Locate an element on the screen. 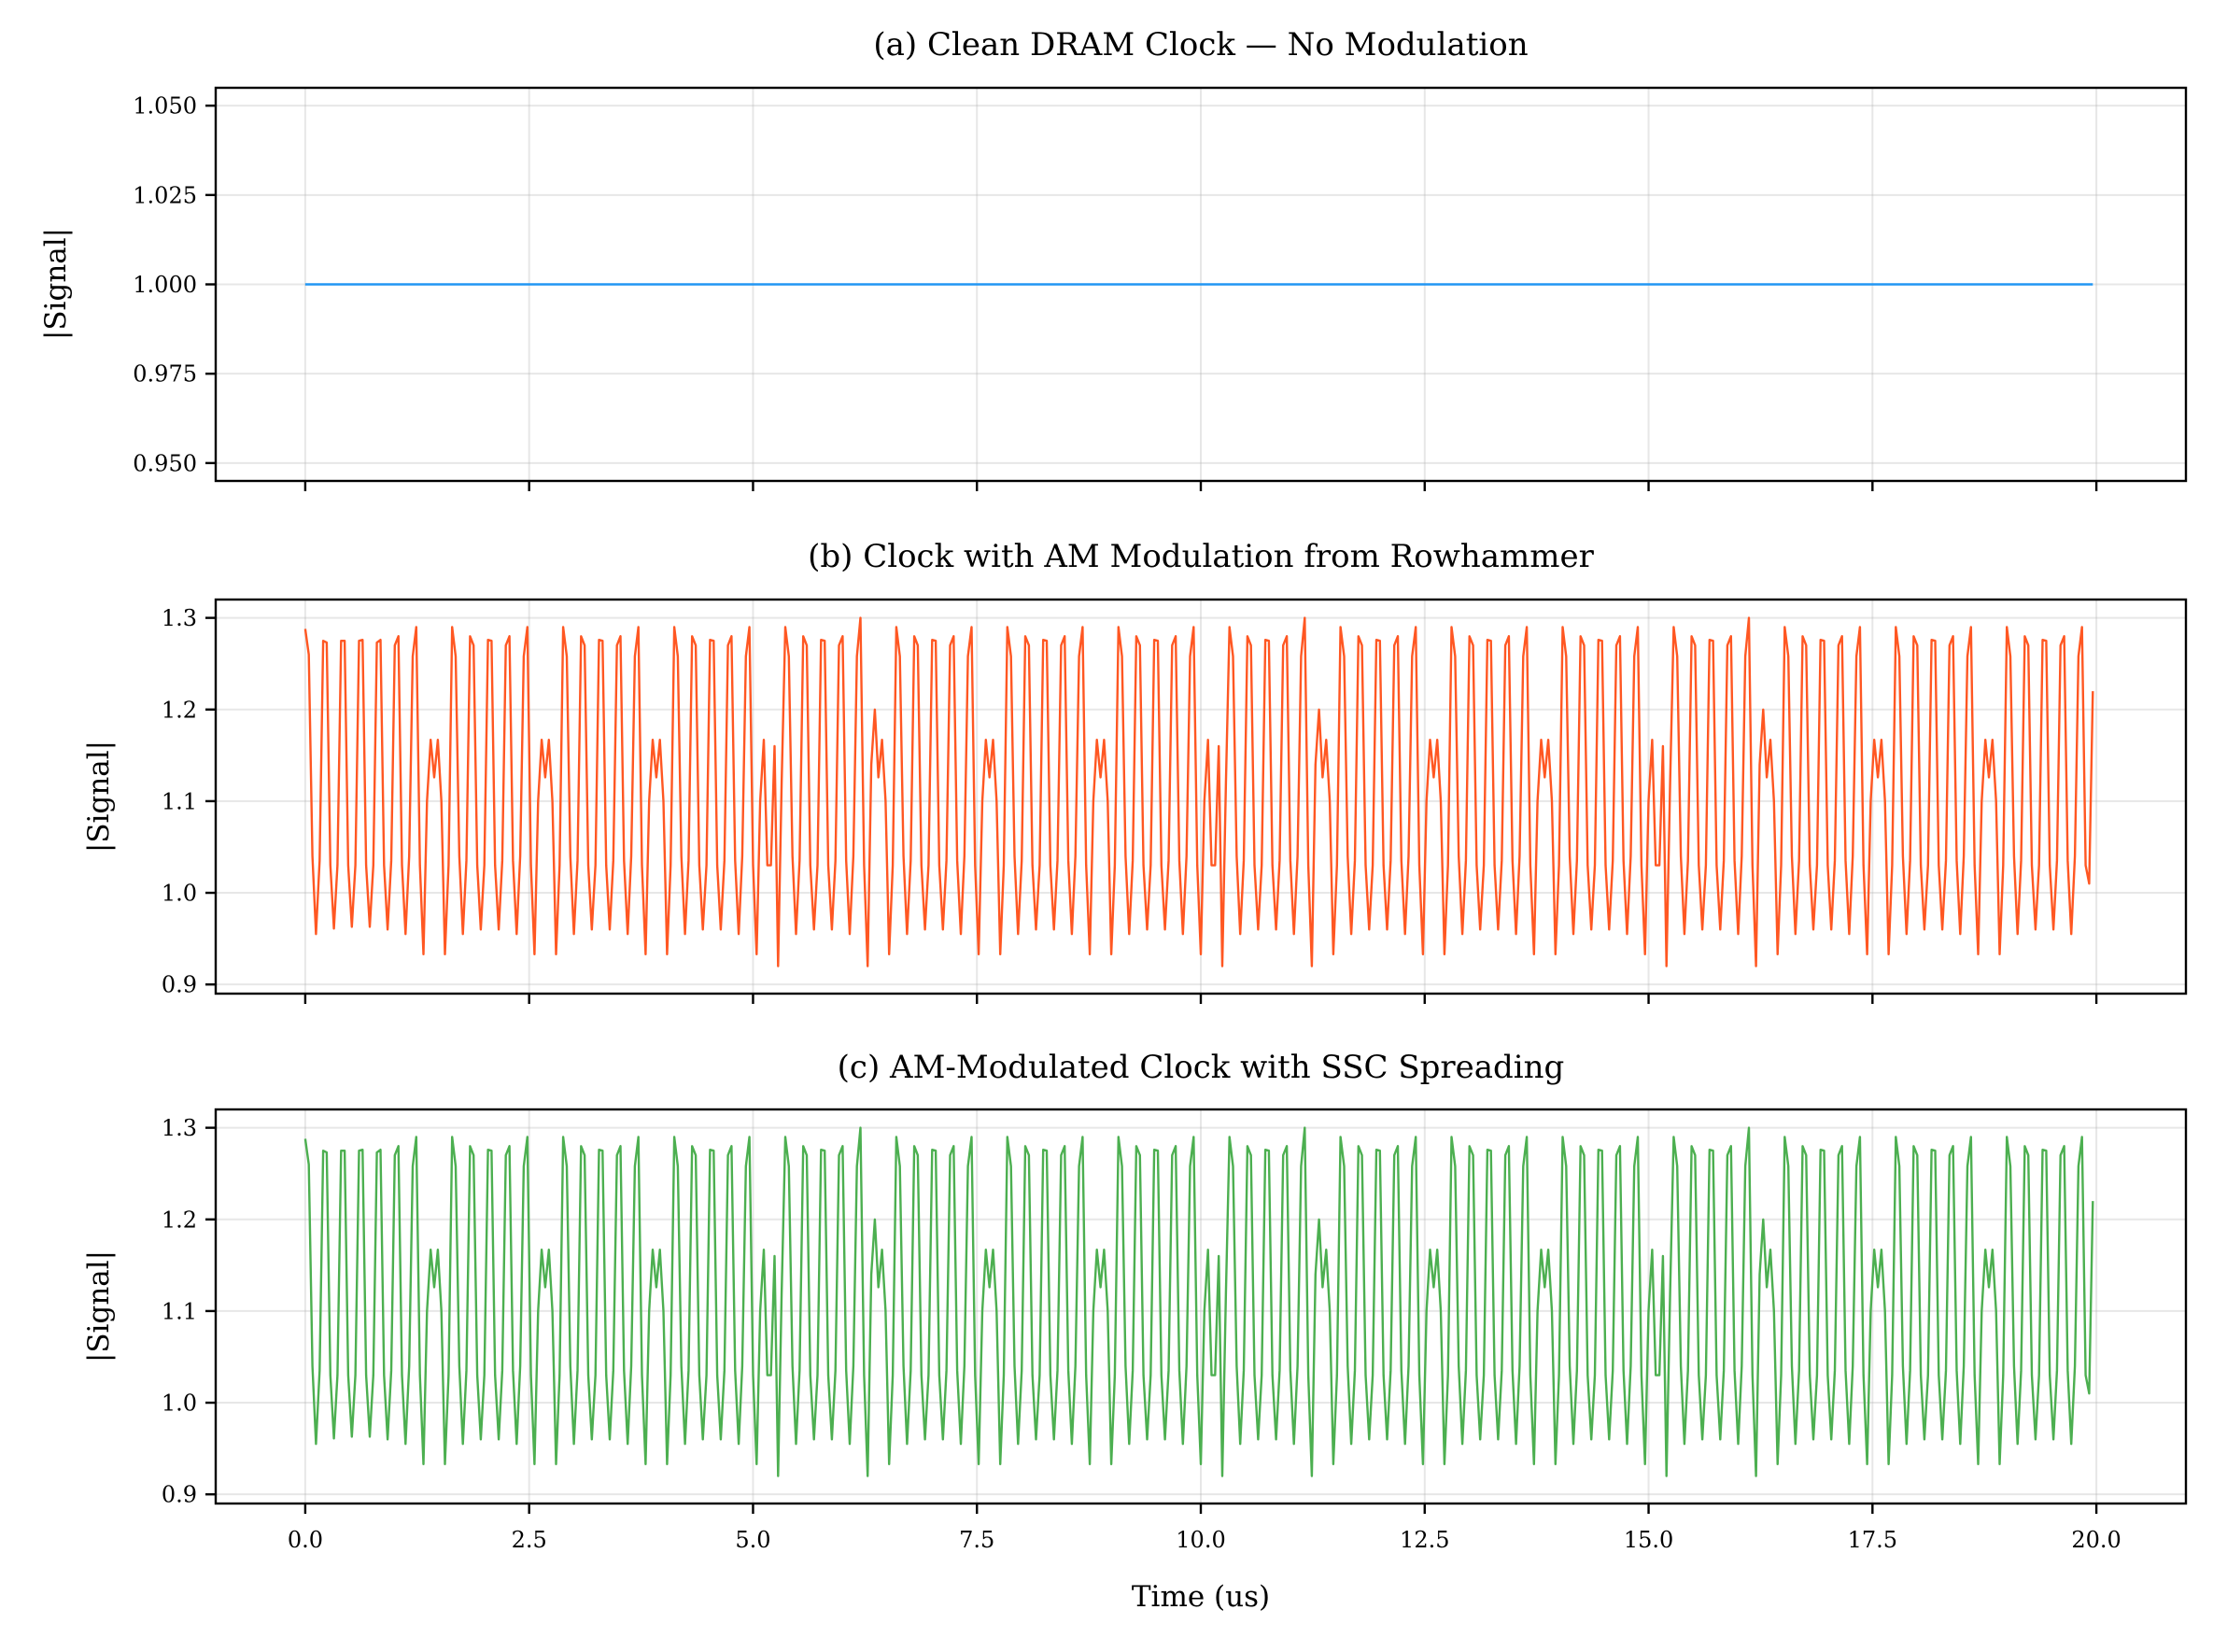 This screenshot has height=1652, width=2213. panel-c-xtick-label: 5.0 is located at coordinates (753, 1540).